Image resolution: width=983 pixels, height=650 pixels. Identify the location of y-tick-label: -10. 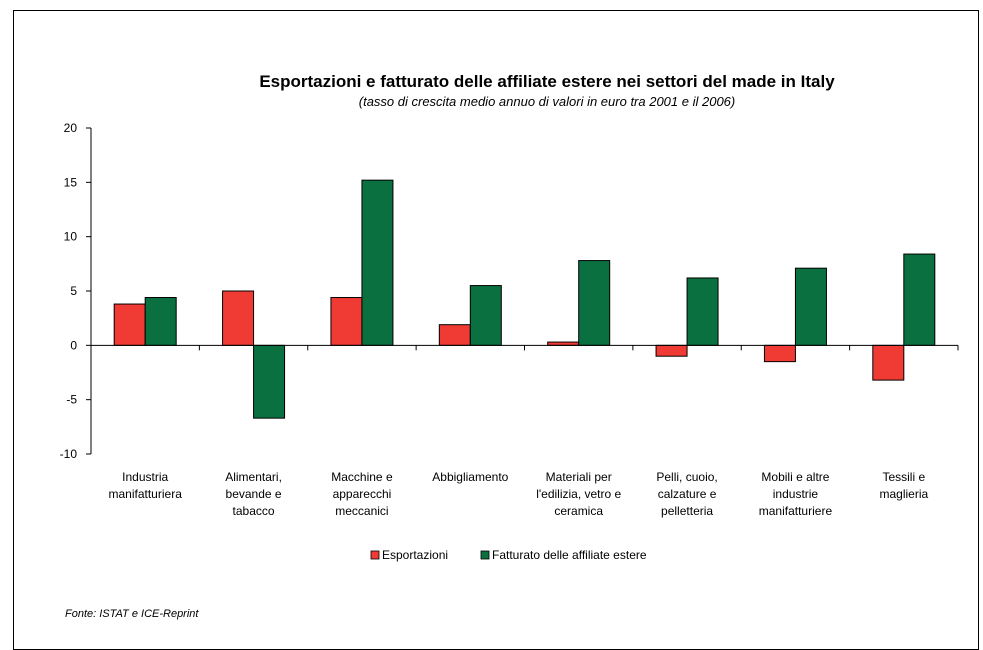
(69, 454).